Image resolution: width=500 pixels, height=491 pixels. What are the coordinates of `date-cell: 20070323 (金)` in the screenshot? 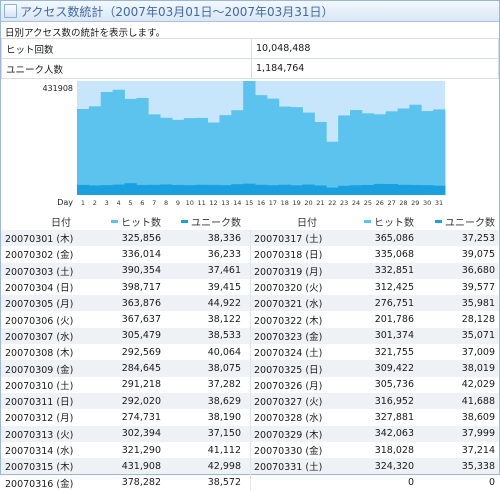 It's located at (288, 337).